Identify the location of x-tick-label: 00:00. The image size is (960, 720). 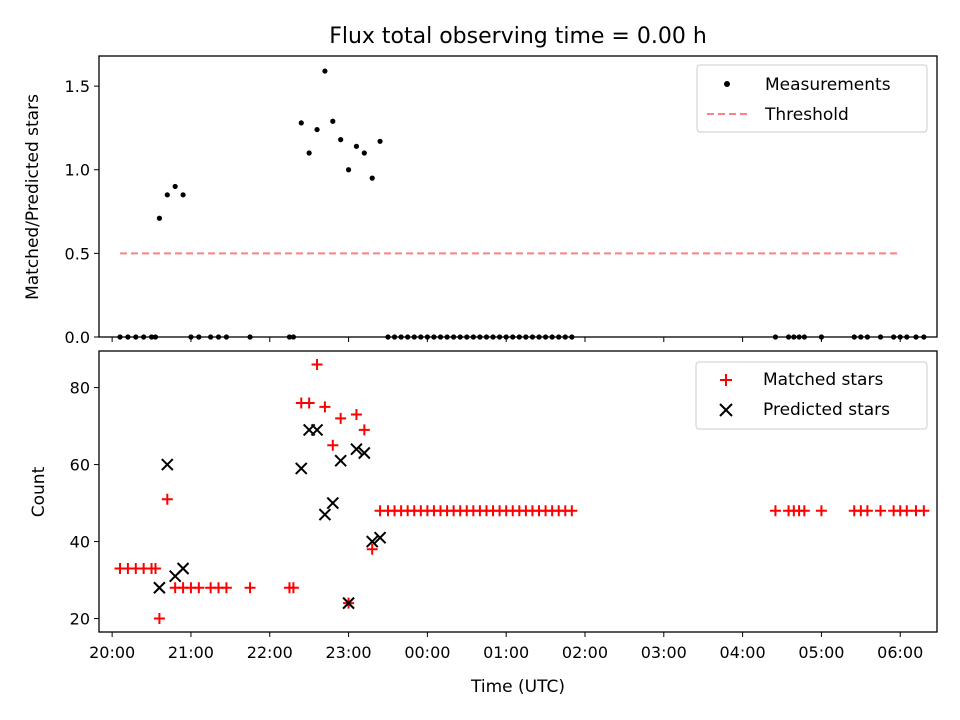
(427, 652).